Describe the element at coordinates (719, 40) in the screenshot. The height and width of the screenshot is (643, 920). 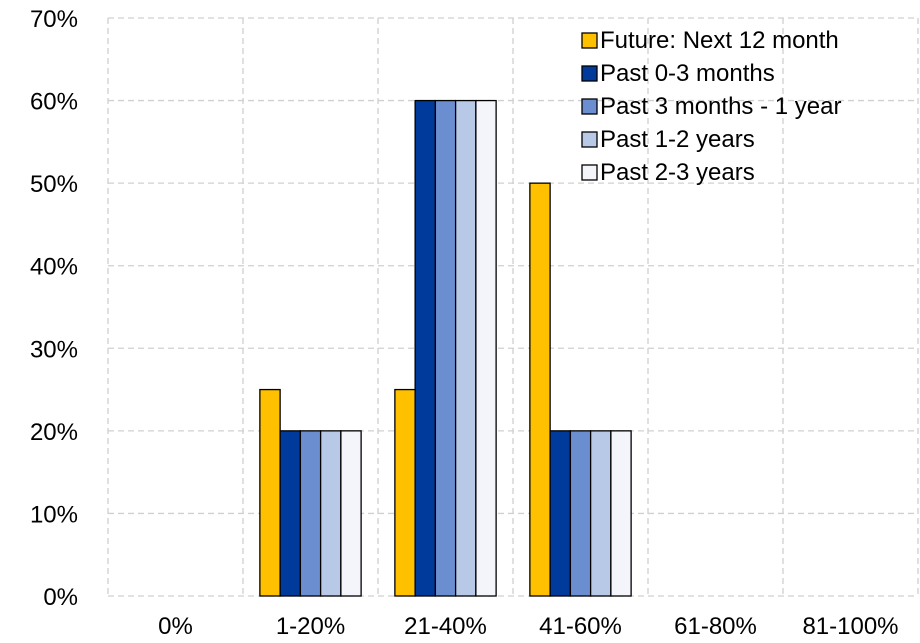
I see `legend-label: Future: Next 12 month` at that location.